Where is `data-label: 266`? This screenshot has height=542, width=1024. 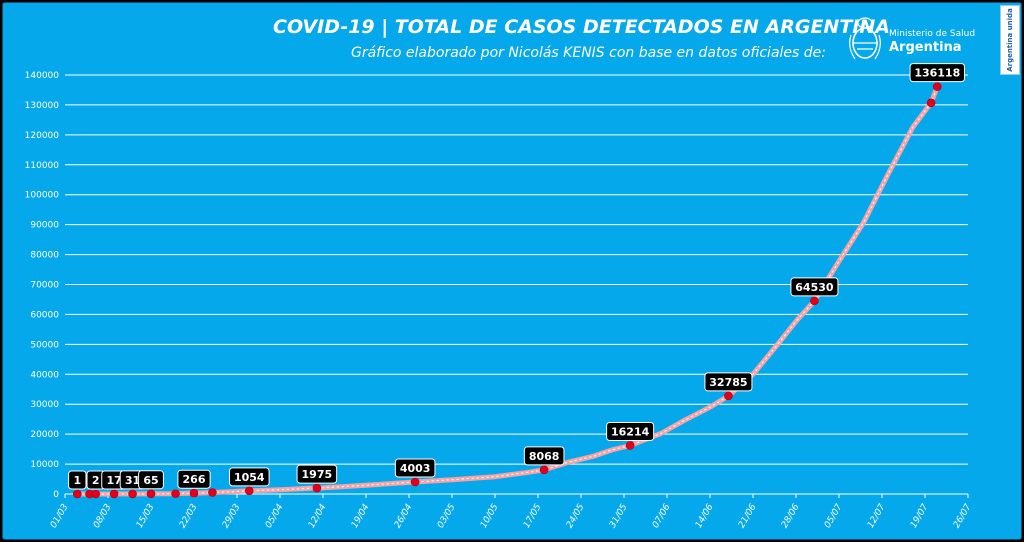 data-label: 266 is located at coordinates (194, 479).